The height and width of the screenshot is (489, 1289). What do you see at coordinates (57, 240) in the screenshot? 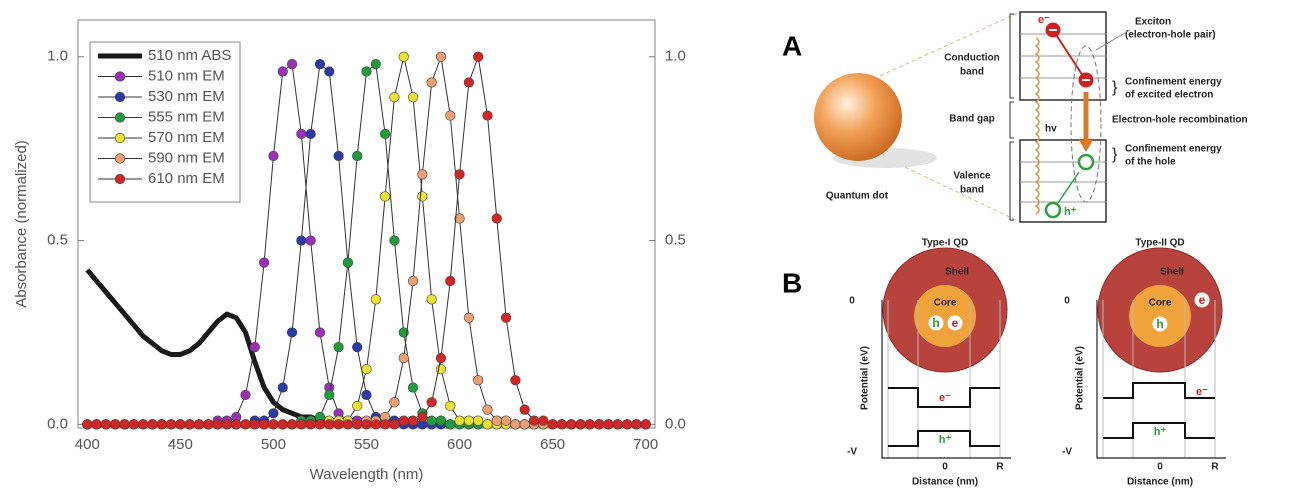
I see `y-tick-label: 0.5` at bounding box center [57, 240].